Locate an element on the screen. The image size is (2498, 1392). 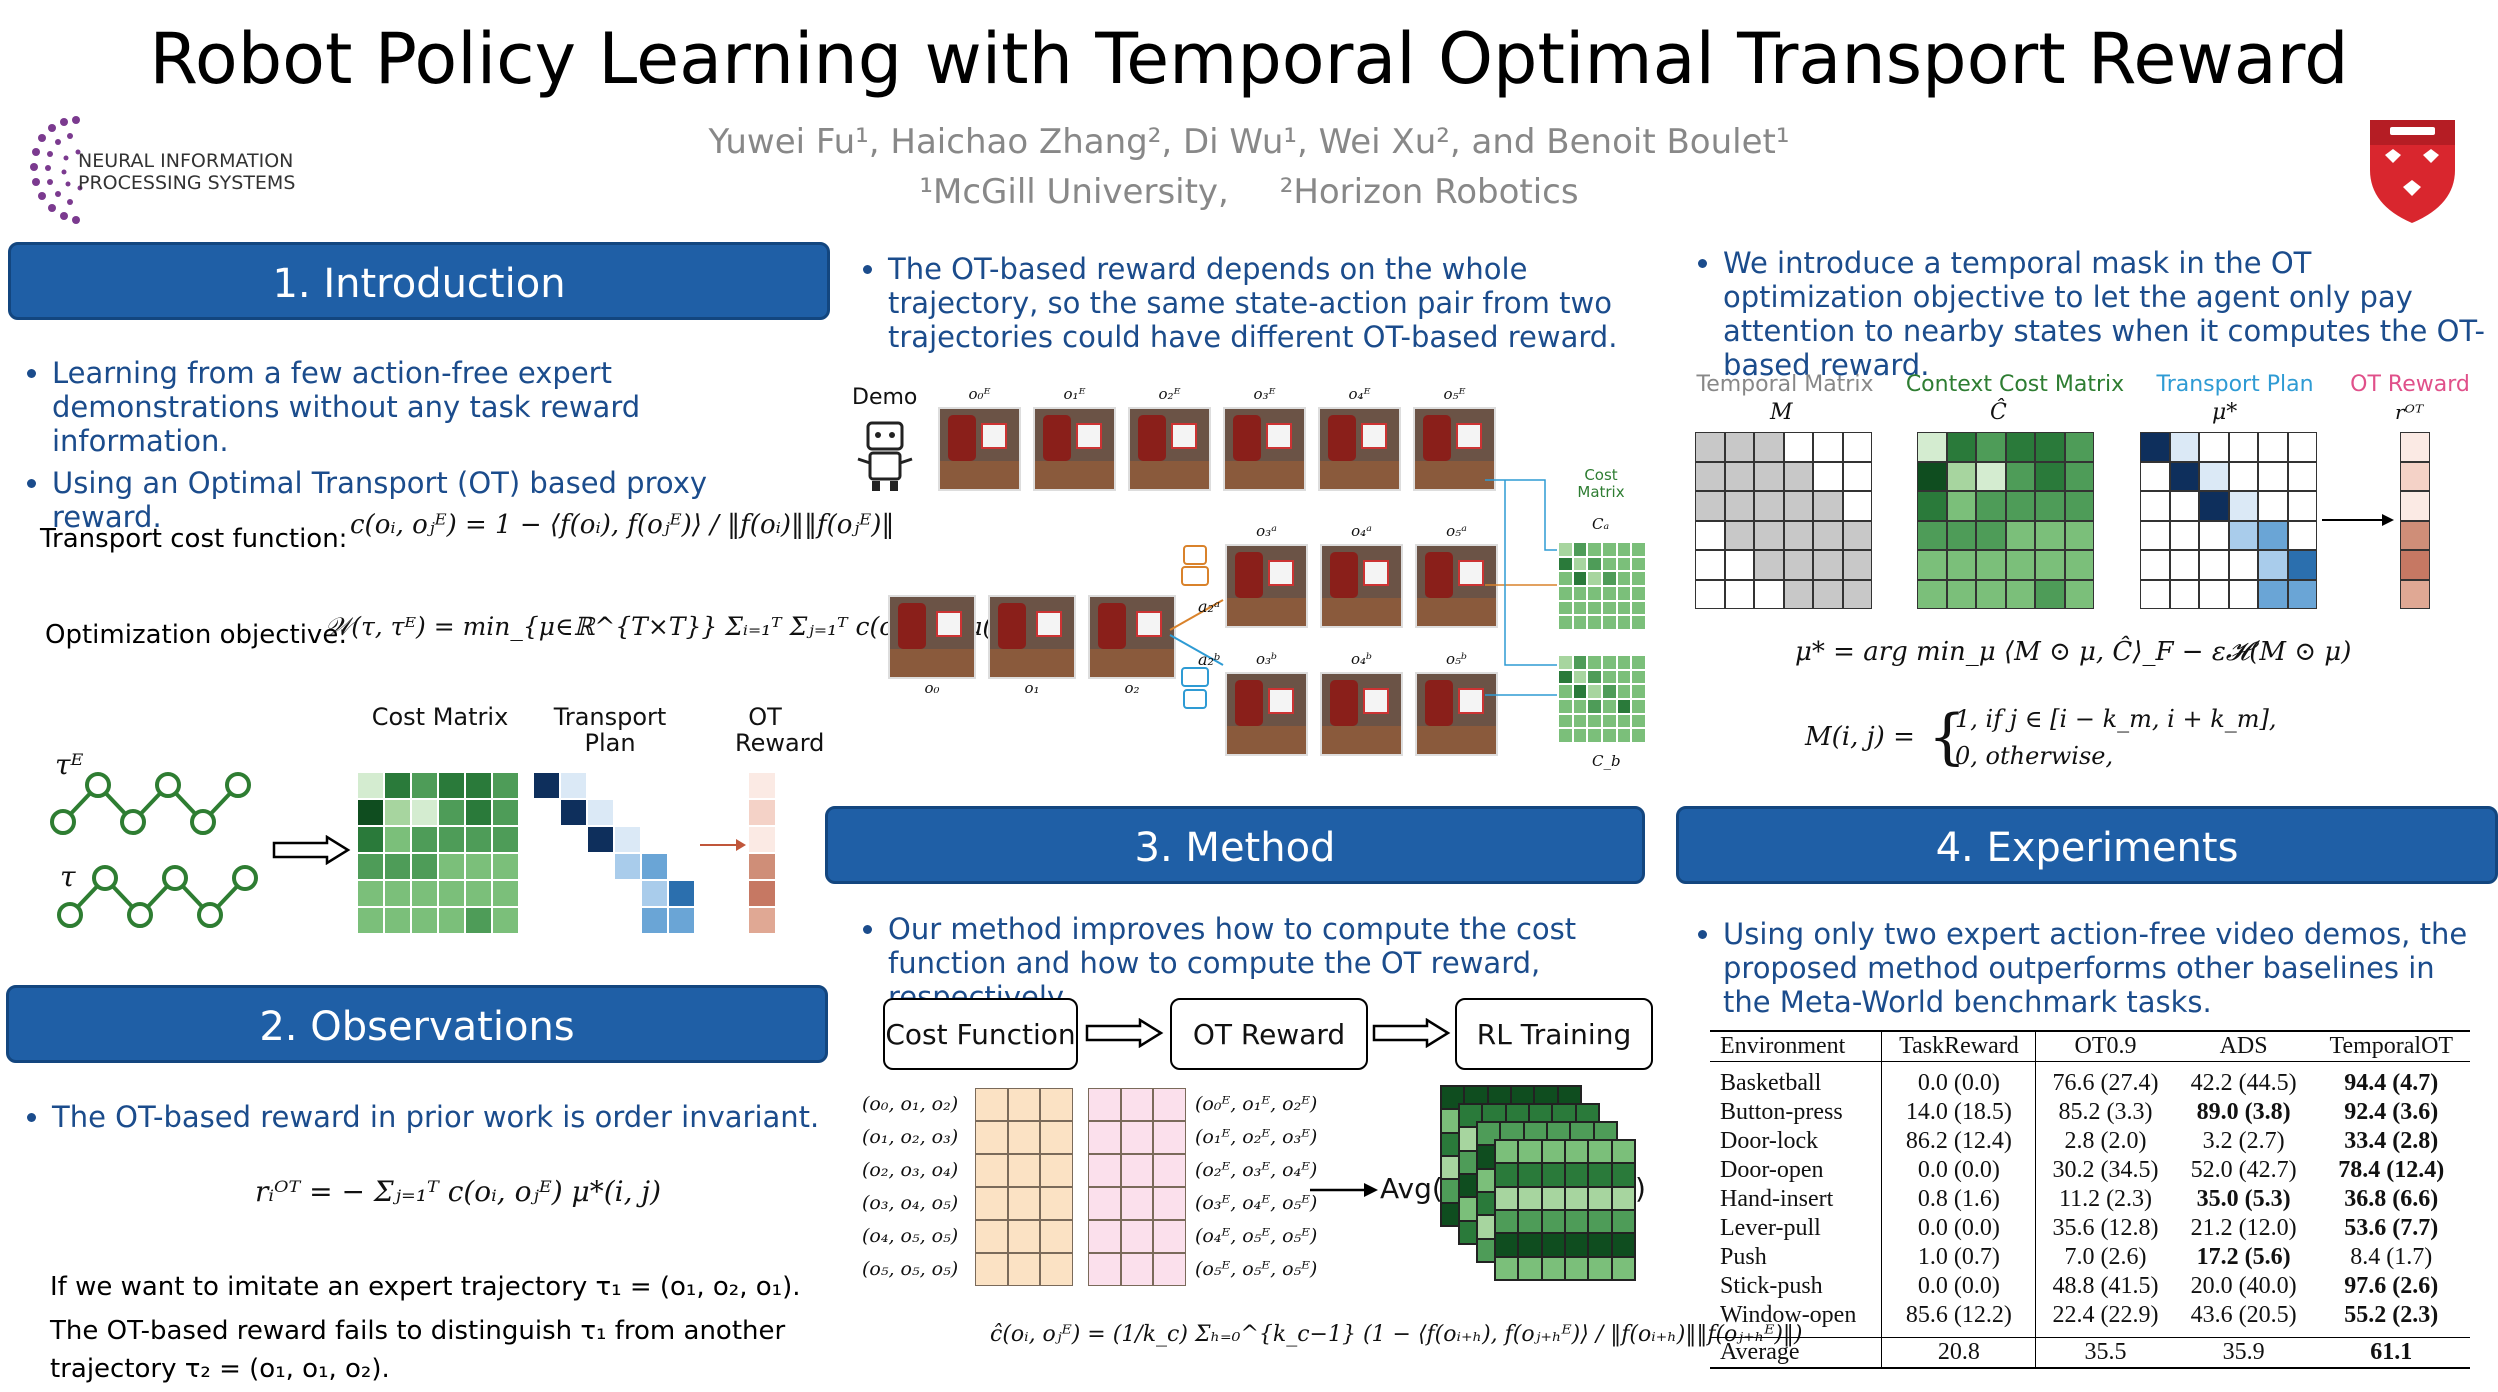
table-cell: Push is located at coordinates (1743, 1257).